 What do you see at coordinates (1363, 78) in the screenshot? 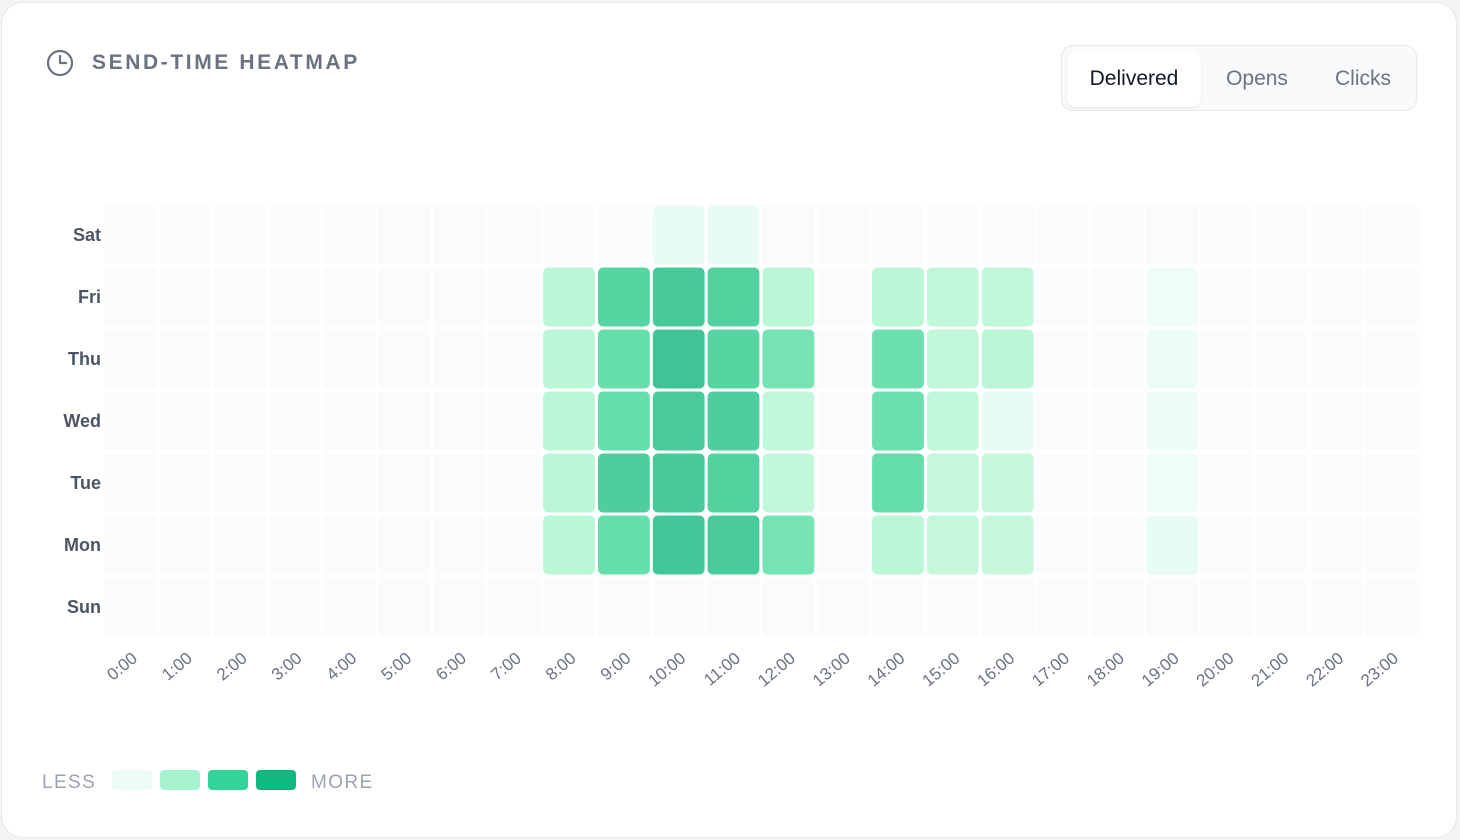
I see `tab-clicks: Clicks` at bounding box center [1363, 78].